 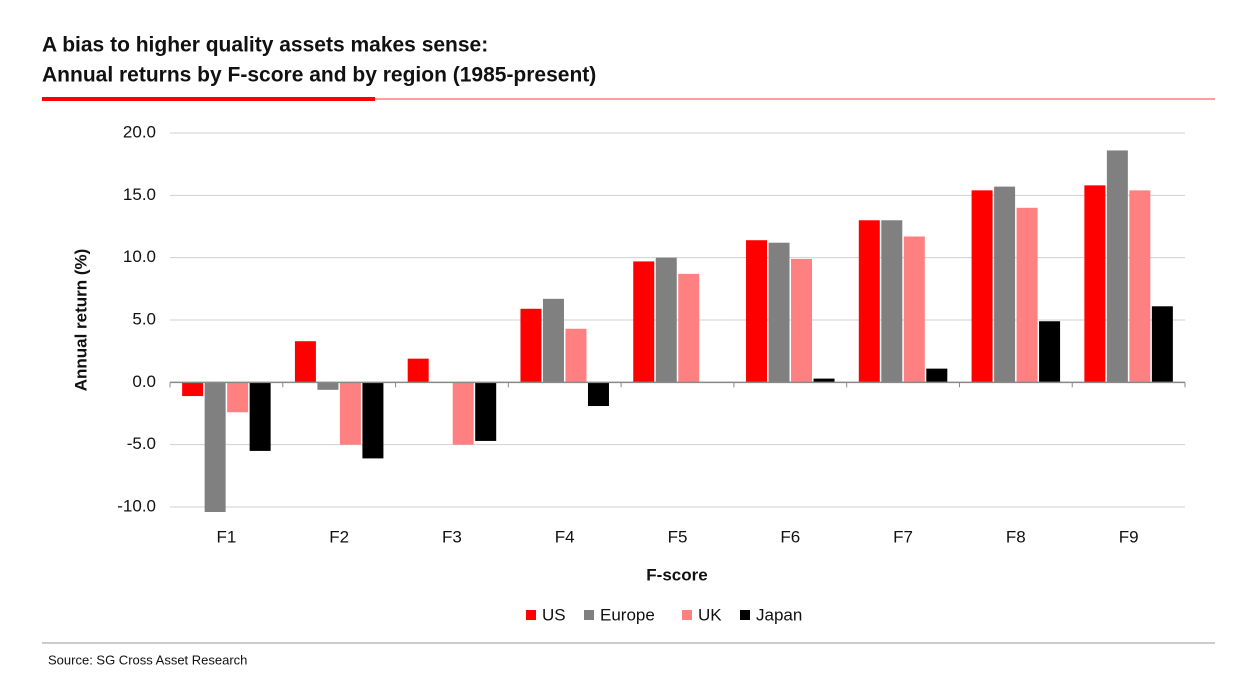 What do you see at coordinates (1129, 536) in the screenshot?
I see `x-tick-label: F9` at bounding box center [1129, 536].